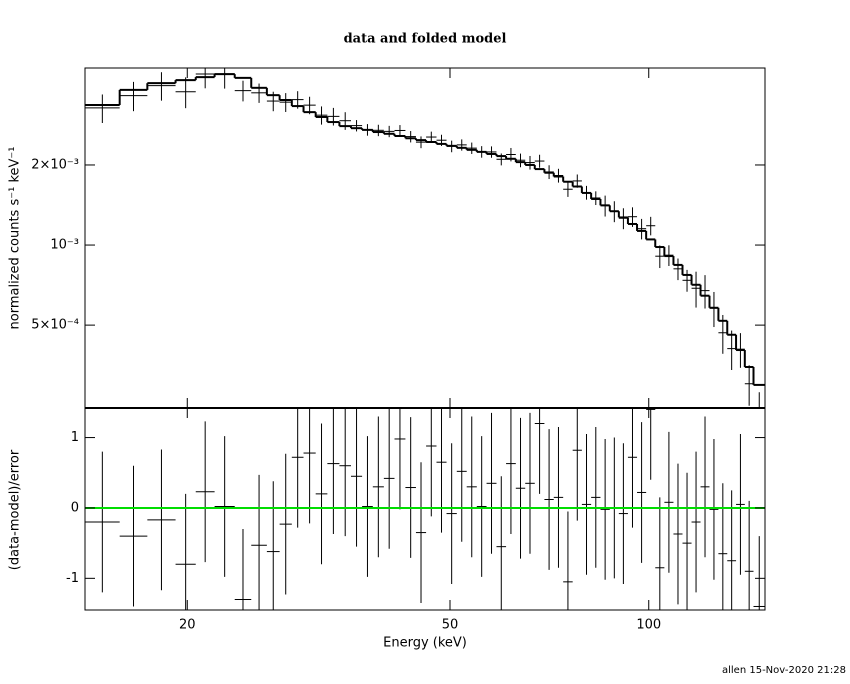 This screenshot has width=850, height=684. Describe the element at coordinates (75, 507) in the screenshot. I see `y-tick-label: 0` at that location.